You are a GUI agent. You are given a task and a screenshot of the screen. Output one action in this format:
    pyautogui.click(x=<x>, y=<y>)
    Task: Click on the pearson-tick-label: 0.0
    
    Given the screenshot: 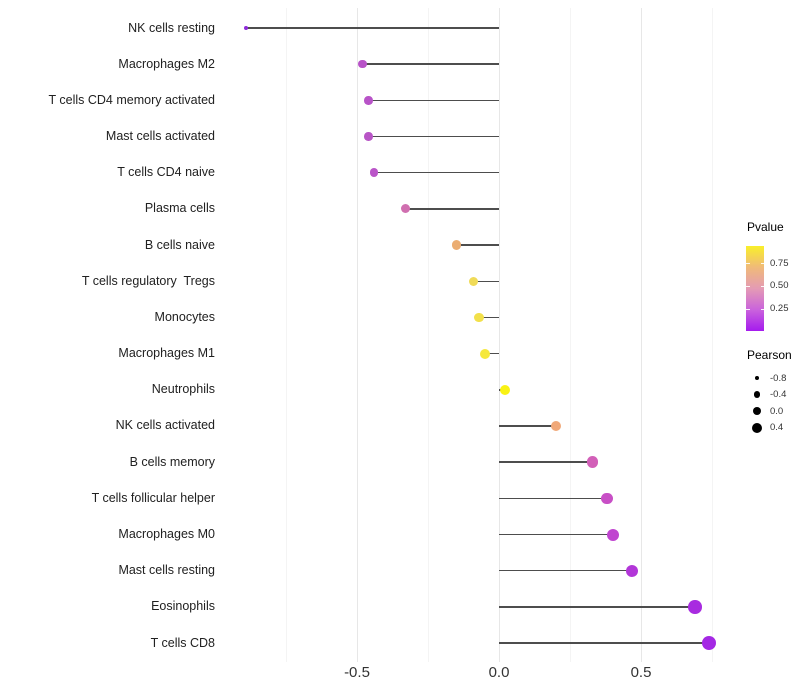 What is the action you would take?
    pyautogui.click(x=777, y=411)
    